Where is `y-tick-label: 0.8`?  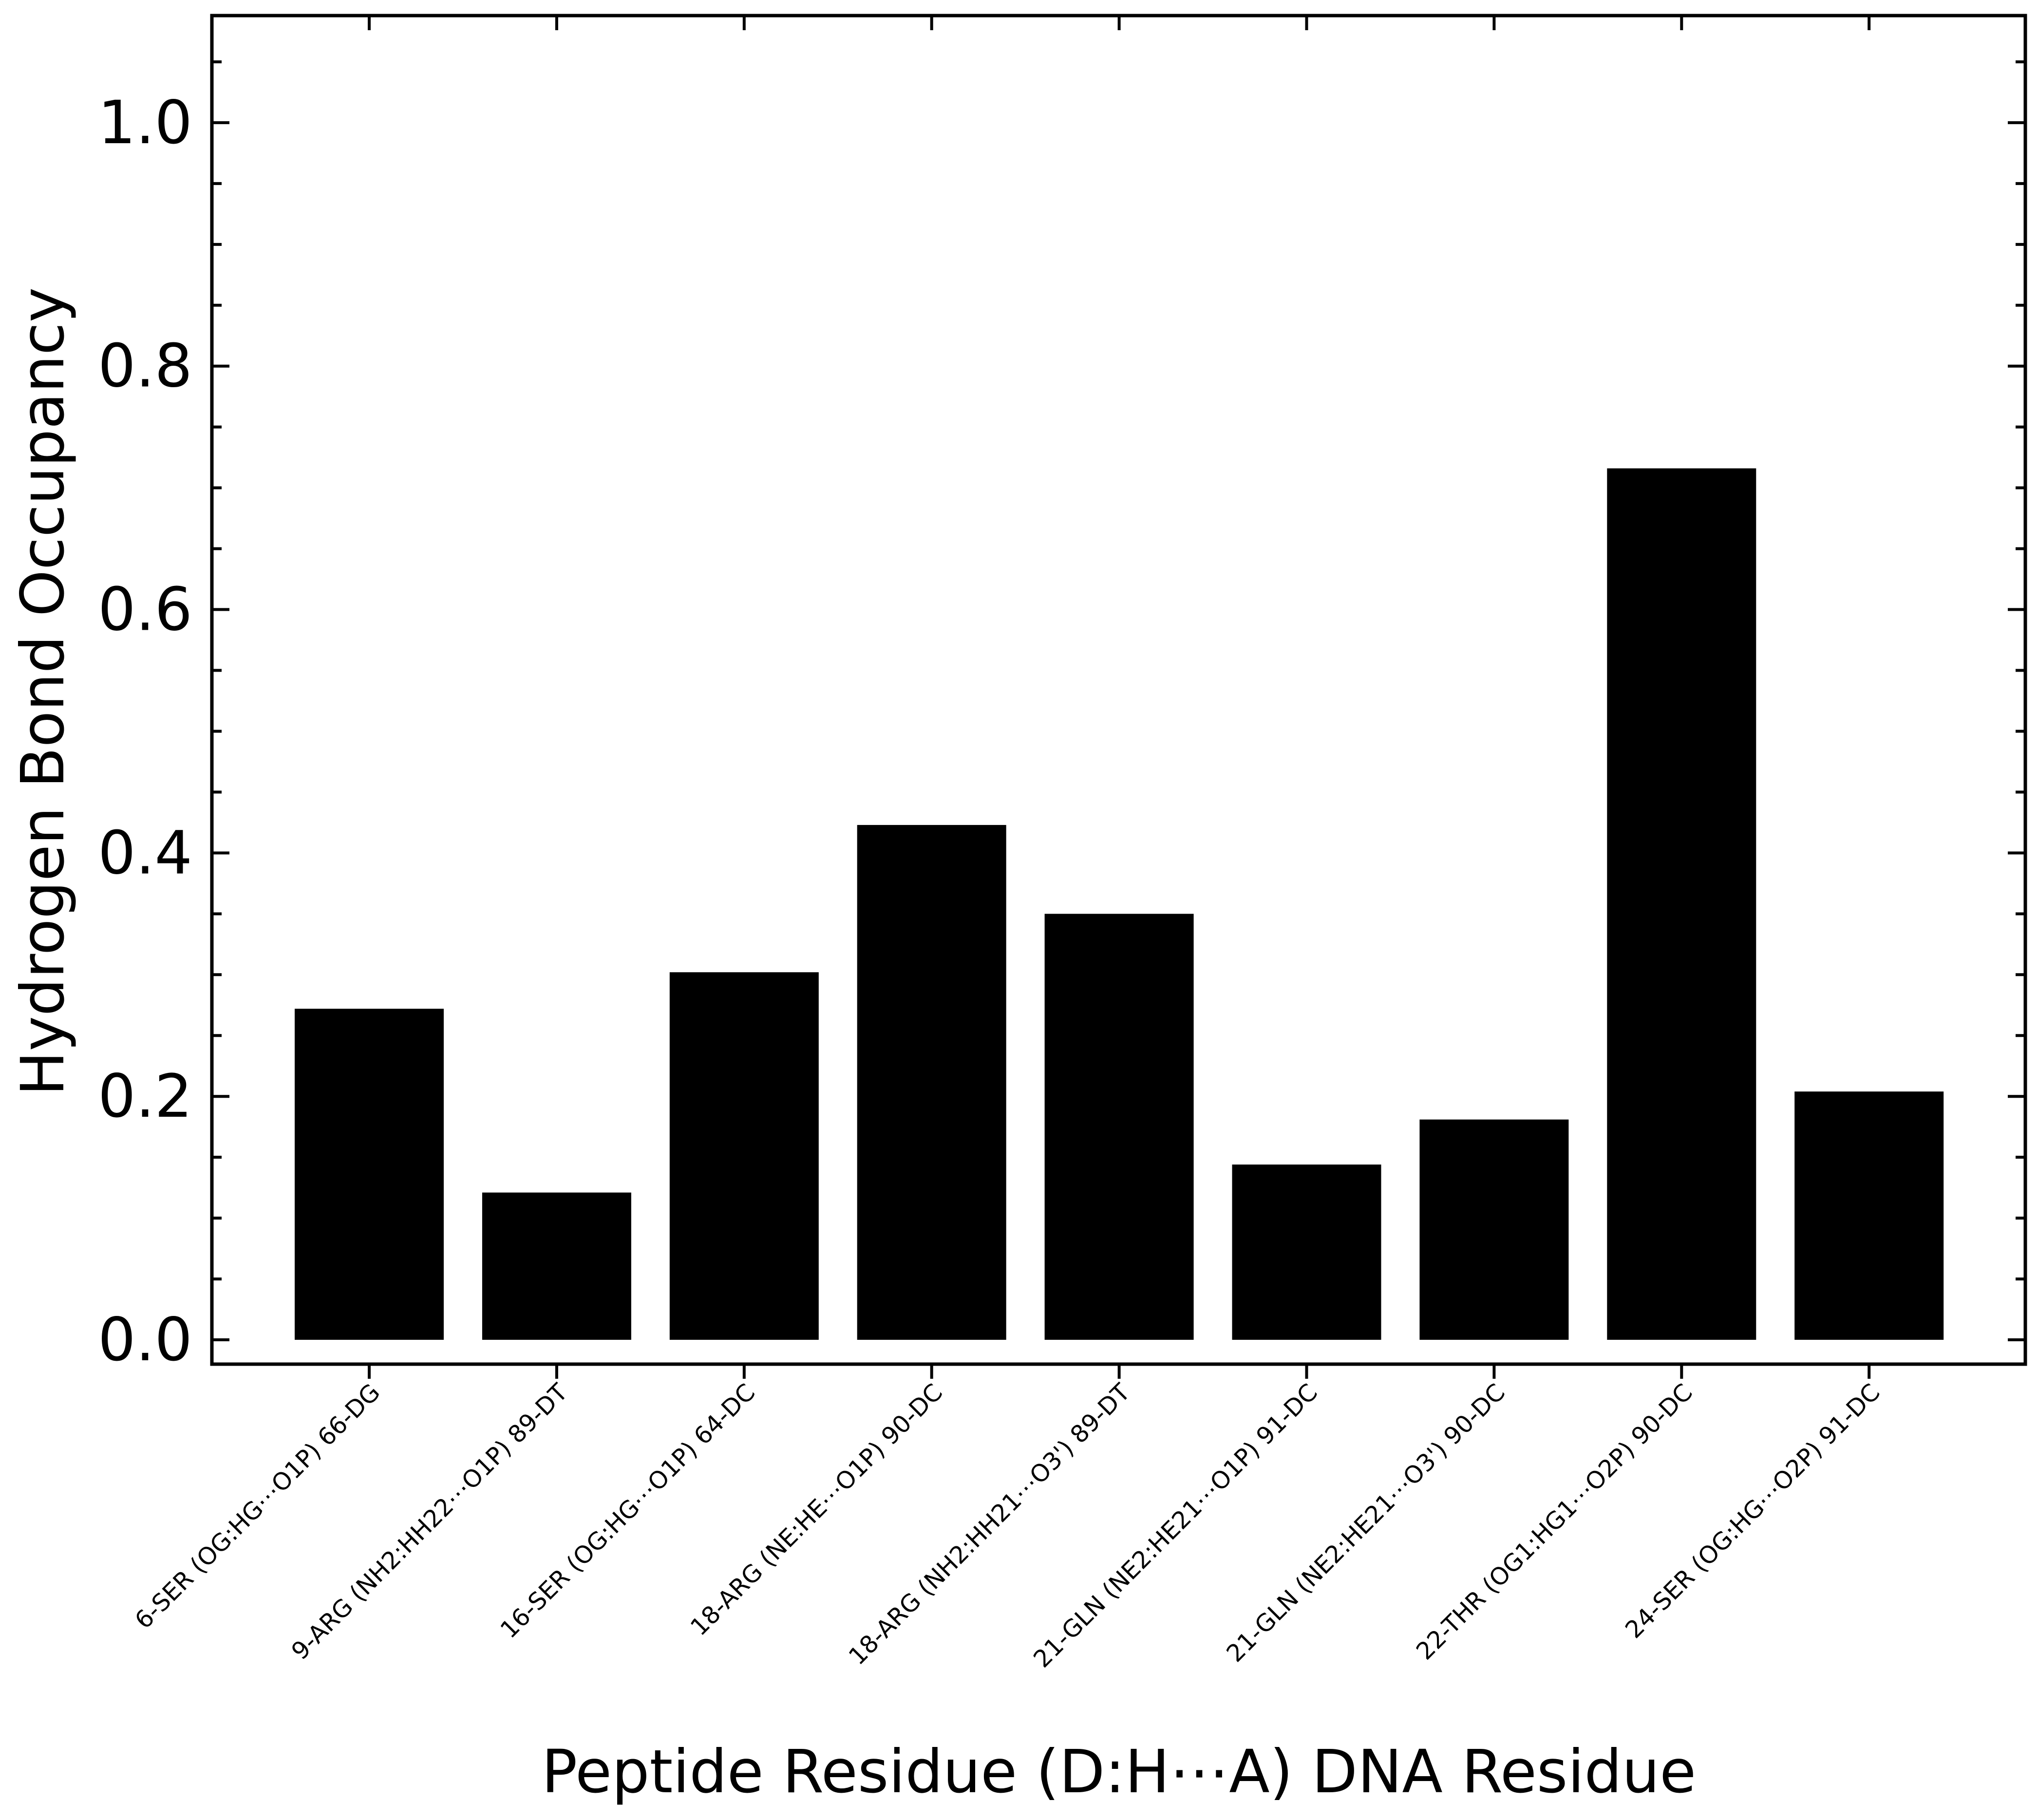 y-tick-label: 0.8 is located at coordinates (145, 366).